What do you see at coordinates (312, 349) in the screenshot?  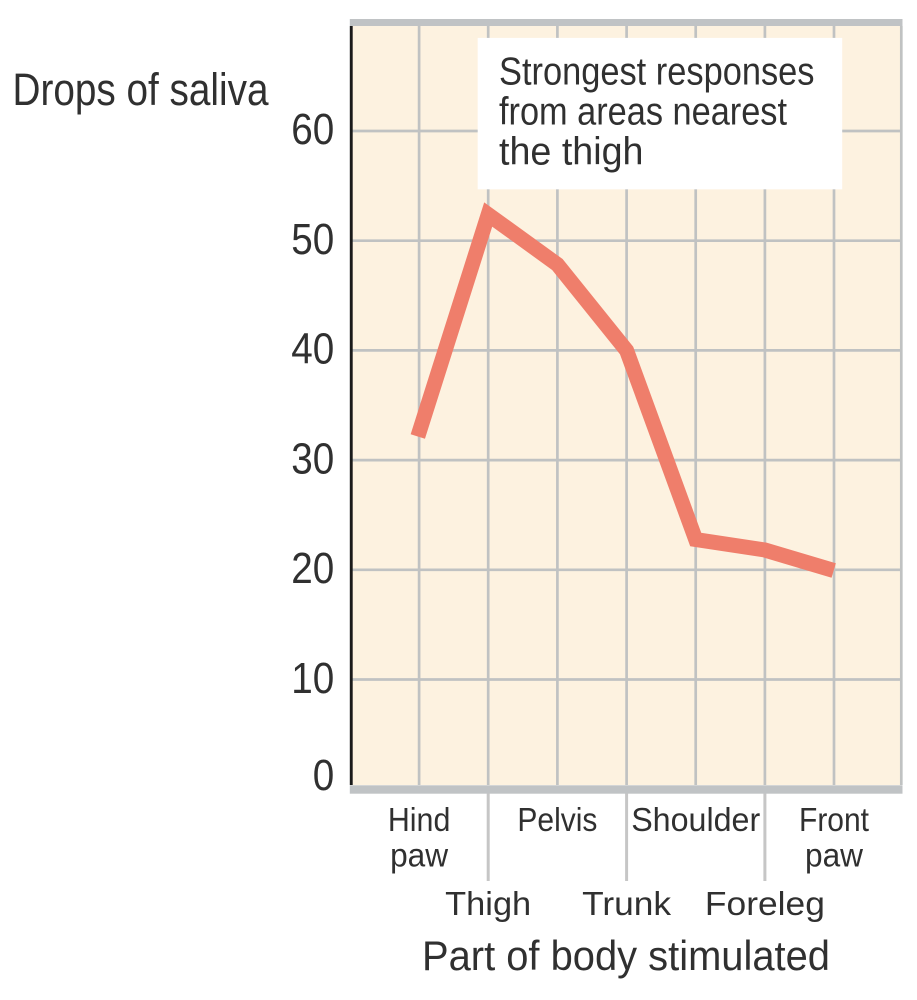 I see `svg-text: 40` at bounding box center [312, 349].